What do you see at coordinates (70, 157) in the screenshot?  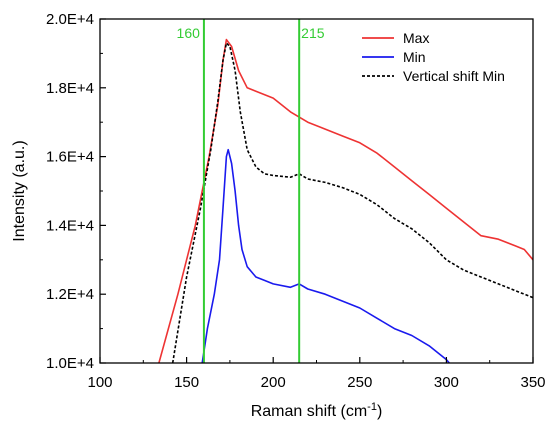 I see `y-tick-label: 1.6E+4` at bounding box center [70, 157].